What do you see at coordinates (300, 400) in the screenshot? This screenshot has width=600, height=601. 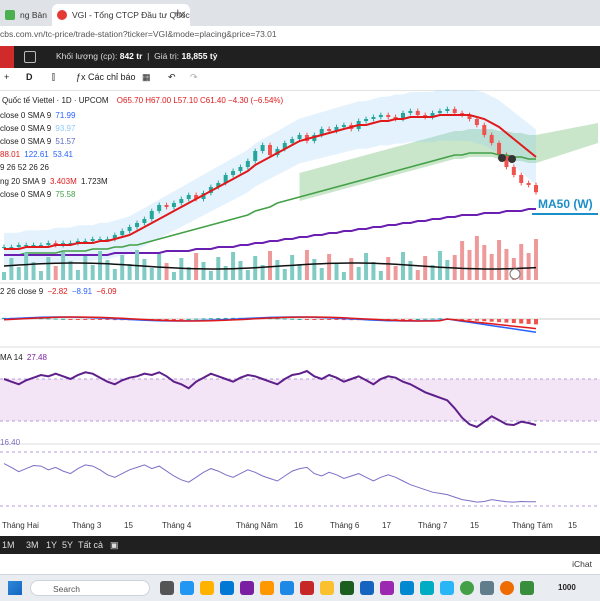 I see `rsi-band` at bounding box center [300, 400].